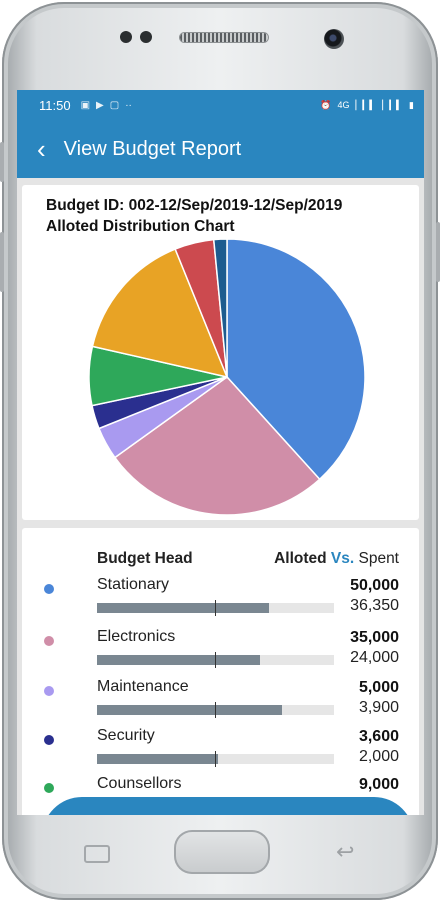 Image resolution: width=442 pixels, height=904 pixels. What do you see at coordinates (378, 736) in the screenshot?
I see `alloted-amount: 3,600` at bounding box center [378, 736].